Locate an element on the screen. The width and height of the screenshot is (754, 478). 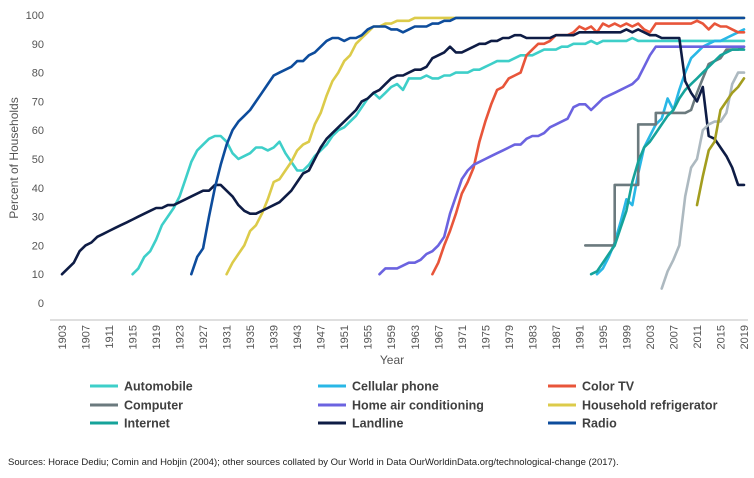
x-tick-label: 1927 is located at coordinates (204, 337).